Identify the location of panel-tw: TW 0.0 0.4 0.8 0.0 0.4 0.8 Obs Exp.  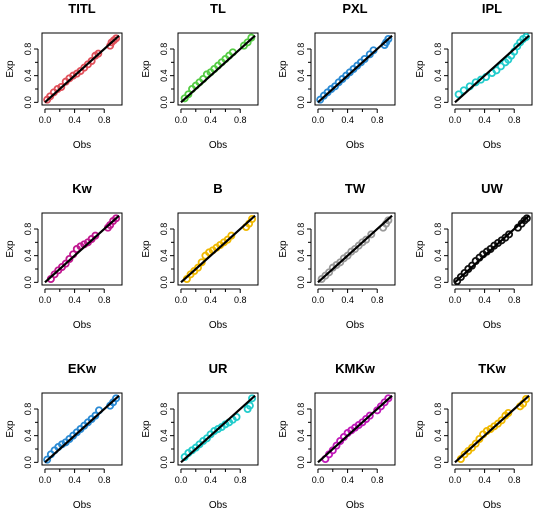
(337, 256).